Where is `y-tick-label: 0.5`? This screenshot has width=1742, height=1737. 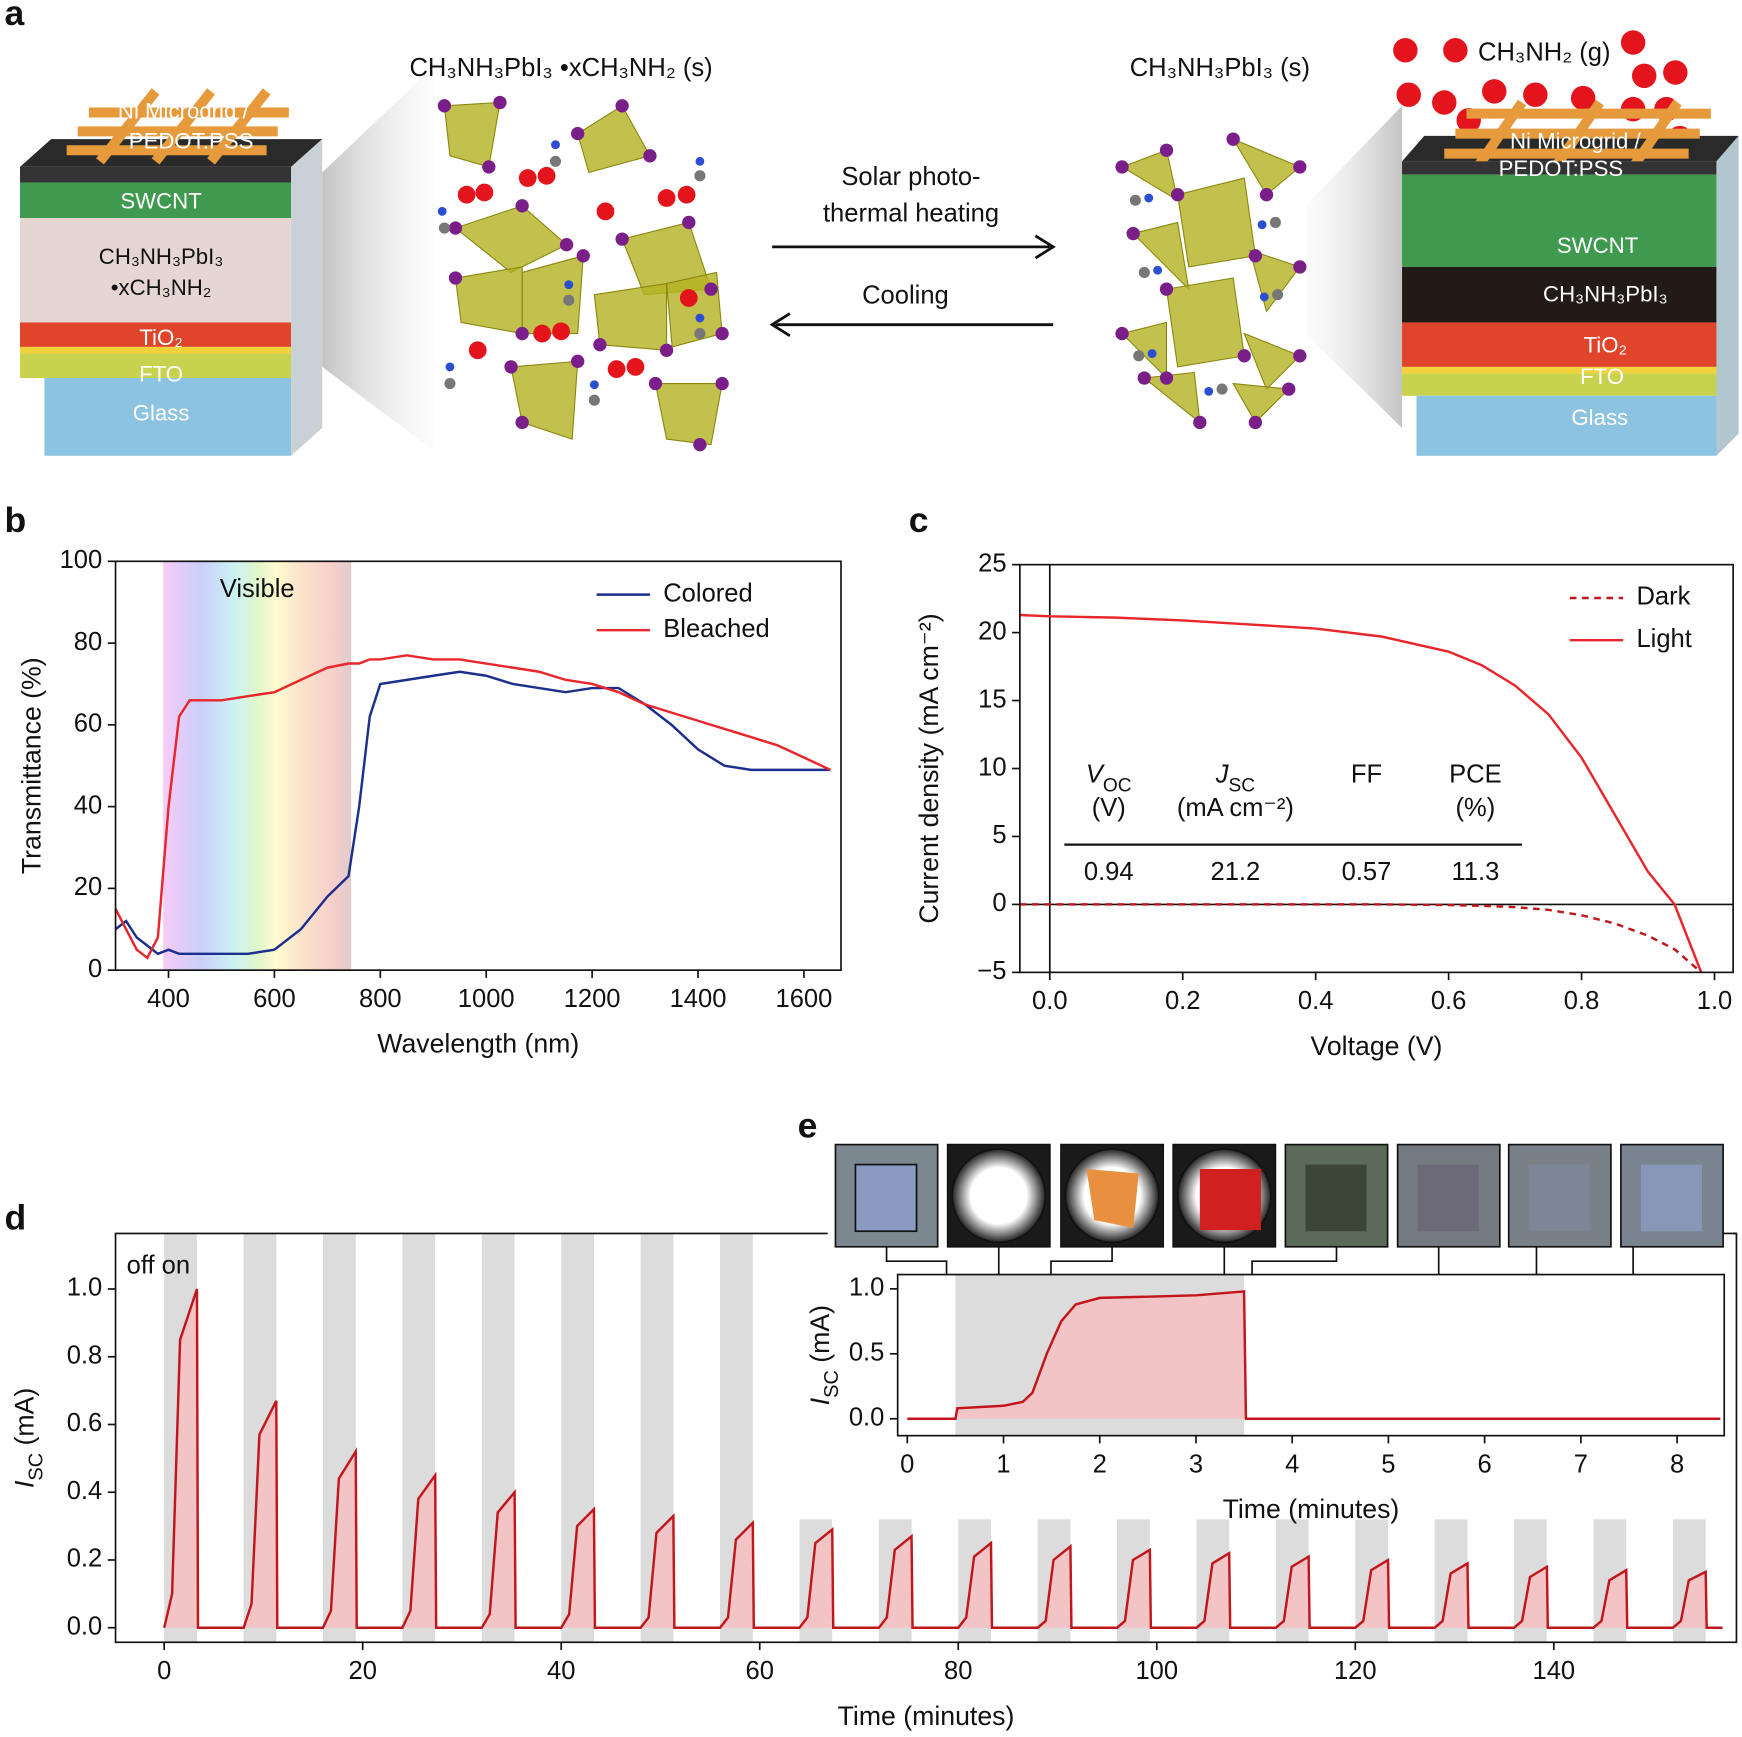 y-tick-label: 0.5 is located at coordinates (867, 1353).